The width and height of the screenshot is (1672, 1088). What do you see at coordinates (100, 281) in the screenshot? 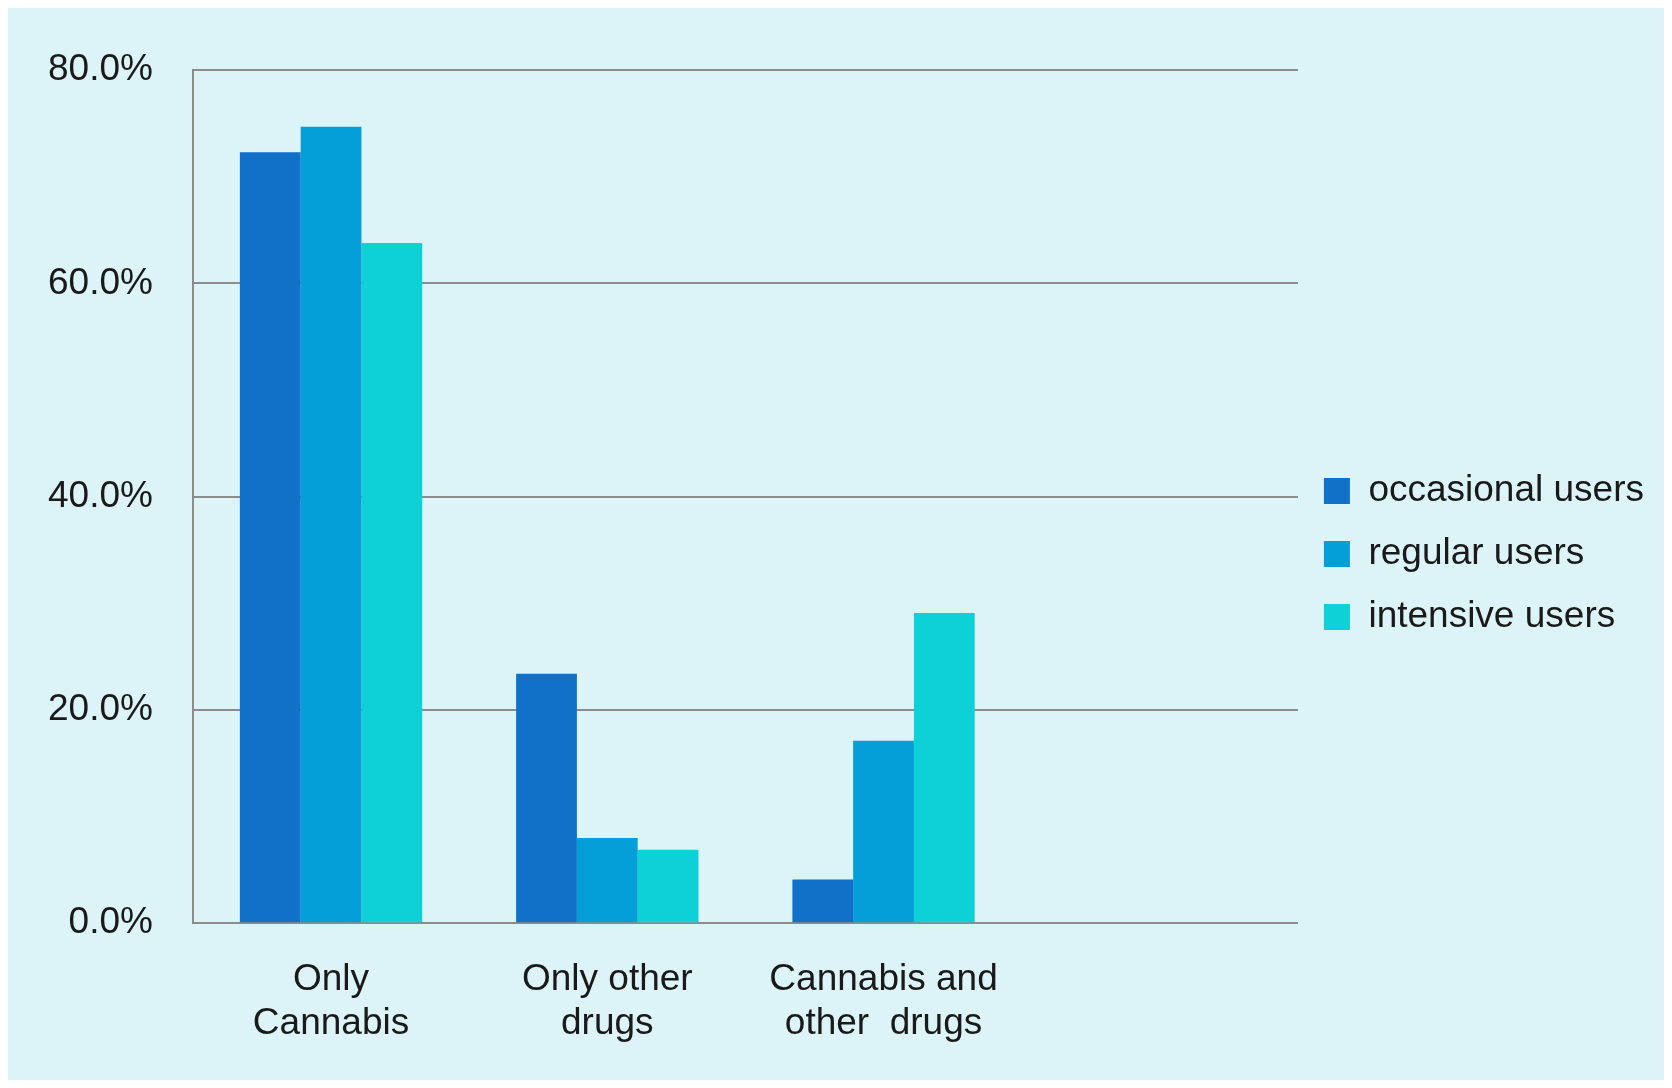
I see `y-tick-label: 60.0%` at bounding box center [100, 281].